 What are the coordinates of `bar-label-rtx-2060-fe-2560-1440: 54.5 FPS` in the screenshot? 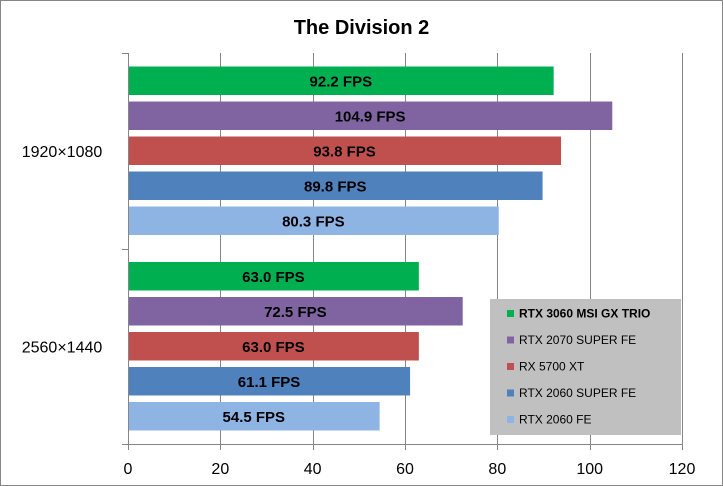 It's located at (254, 417).